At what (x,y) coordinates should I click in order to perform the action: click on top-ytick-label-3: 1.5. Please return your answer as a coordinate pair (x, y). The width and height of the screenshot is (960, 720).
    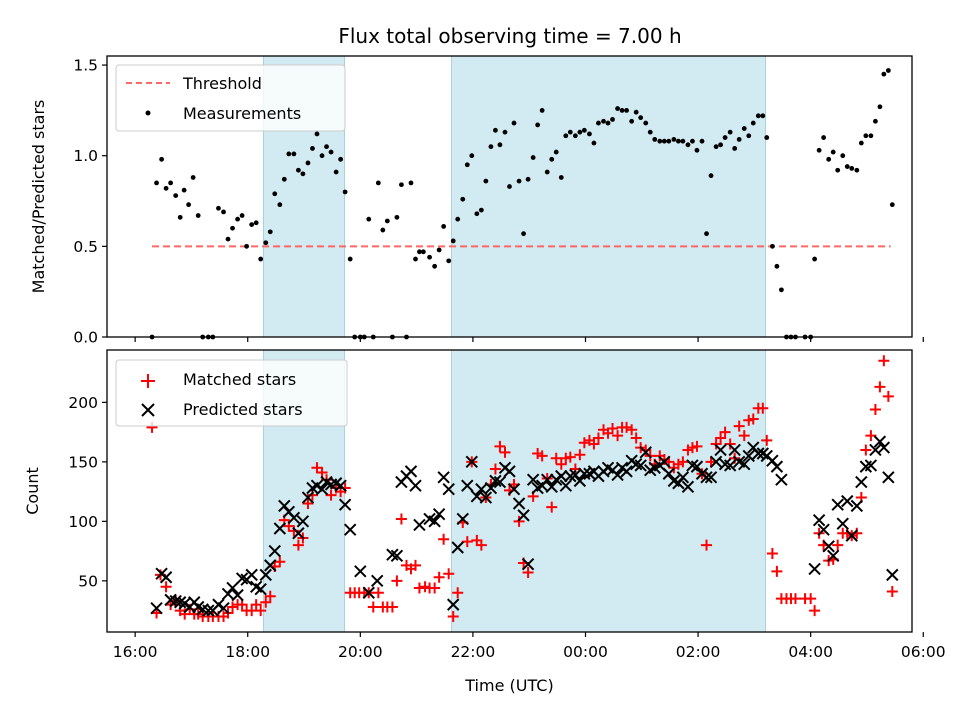
    Looking at the image, I should click on (85, 66).